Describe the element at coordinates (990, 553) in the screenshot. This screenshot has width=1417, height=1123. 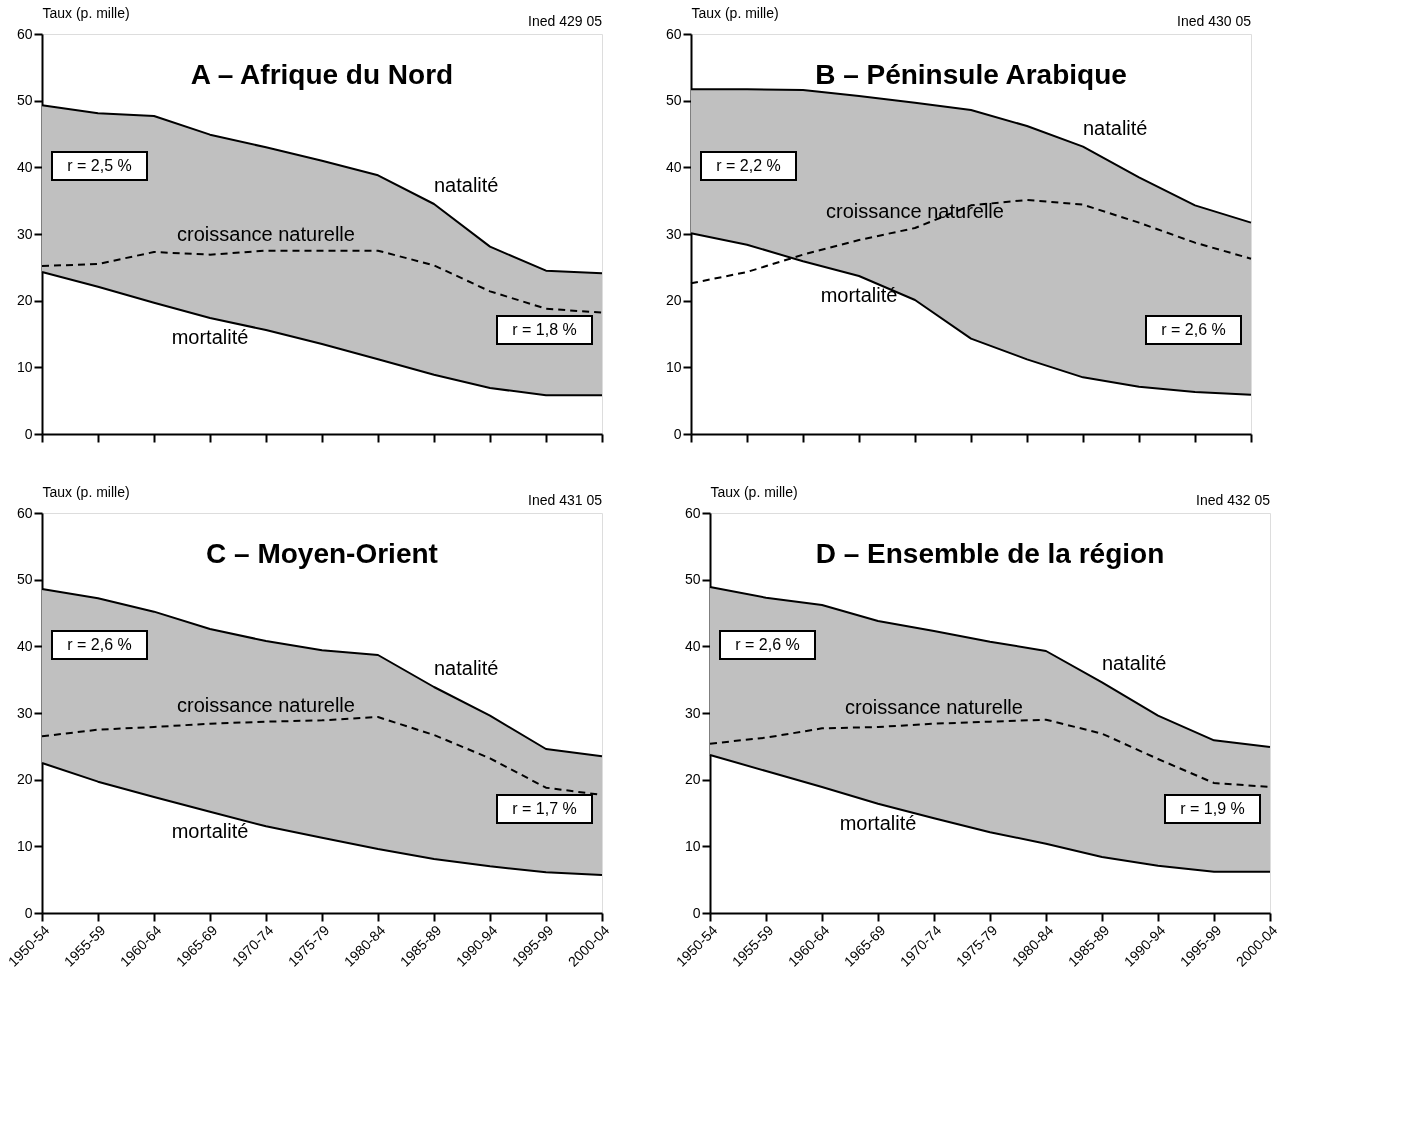
I see `text: D – Ensemble de la région` at that location.